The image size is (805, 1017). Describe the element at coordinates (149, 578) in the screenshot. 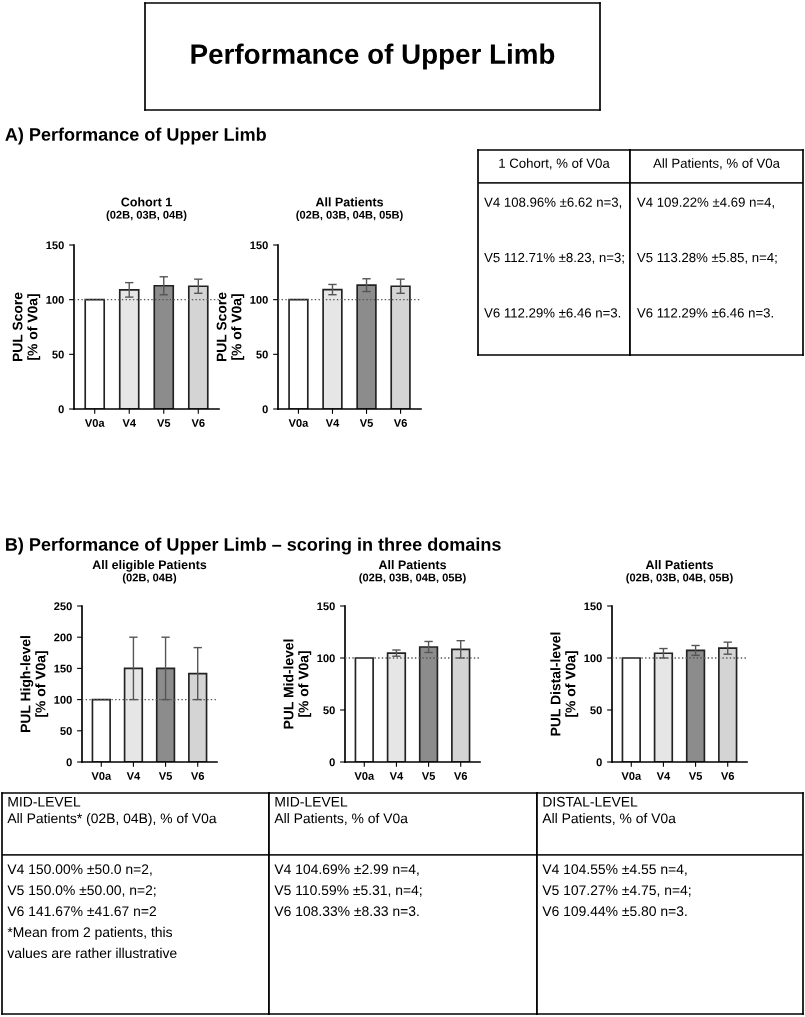

I see `chart-subtitle: (02B, 04B)` at that location.